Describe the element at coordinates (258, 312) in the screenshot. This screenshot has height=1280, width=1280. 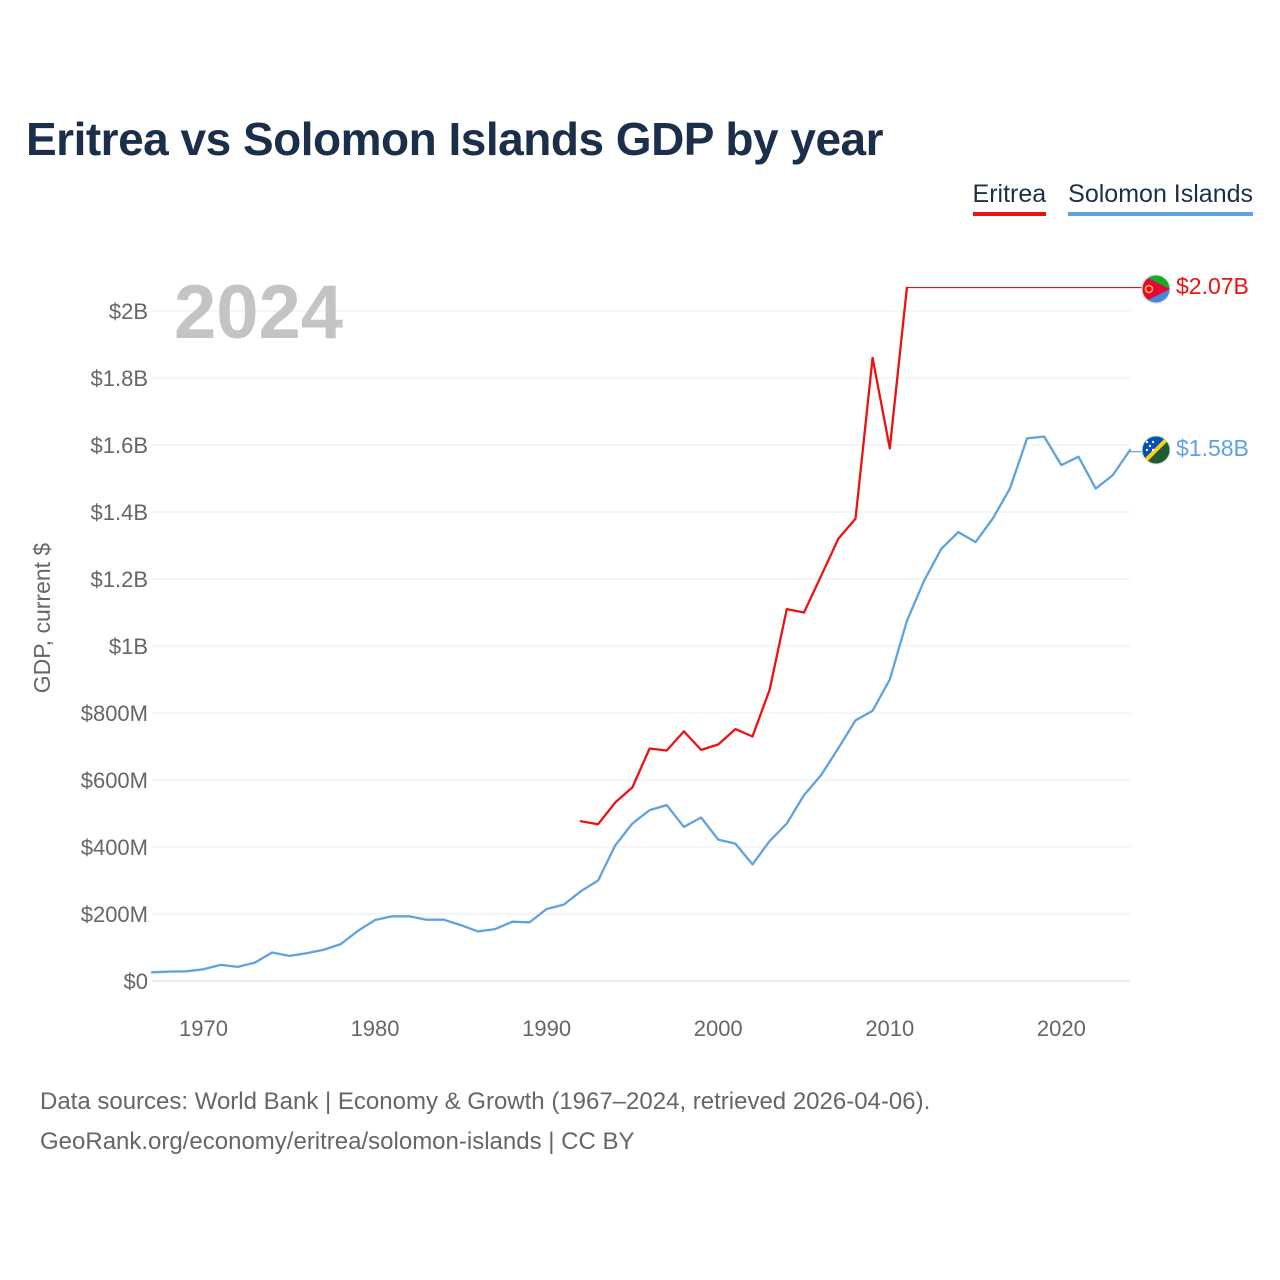
I see `current-year-label: 2024` at that location.